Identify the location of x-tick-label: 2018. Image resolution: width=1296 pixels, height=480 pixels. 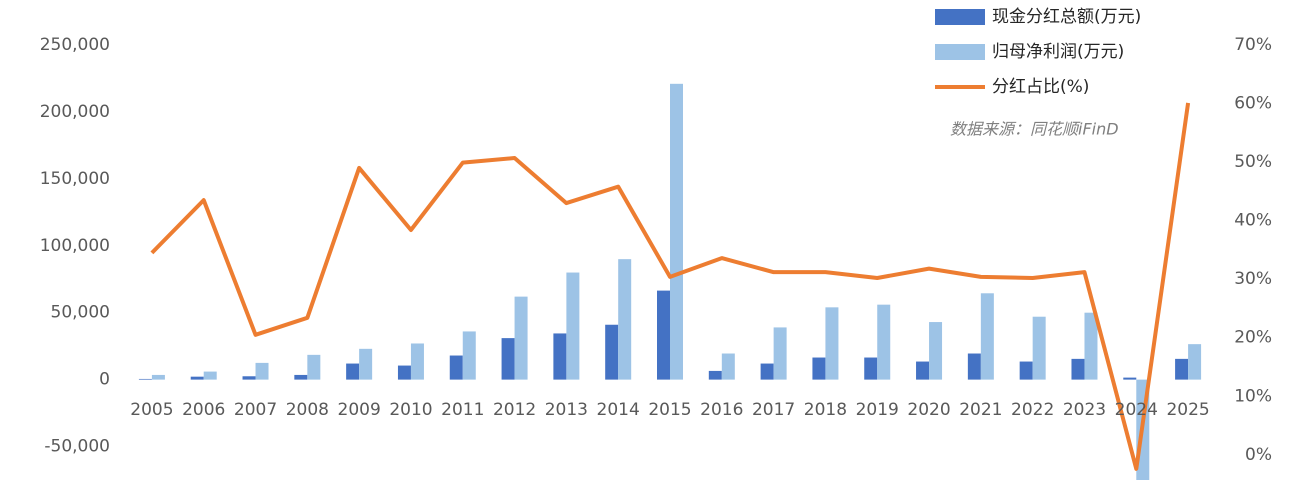
(825, 410).